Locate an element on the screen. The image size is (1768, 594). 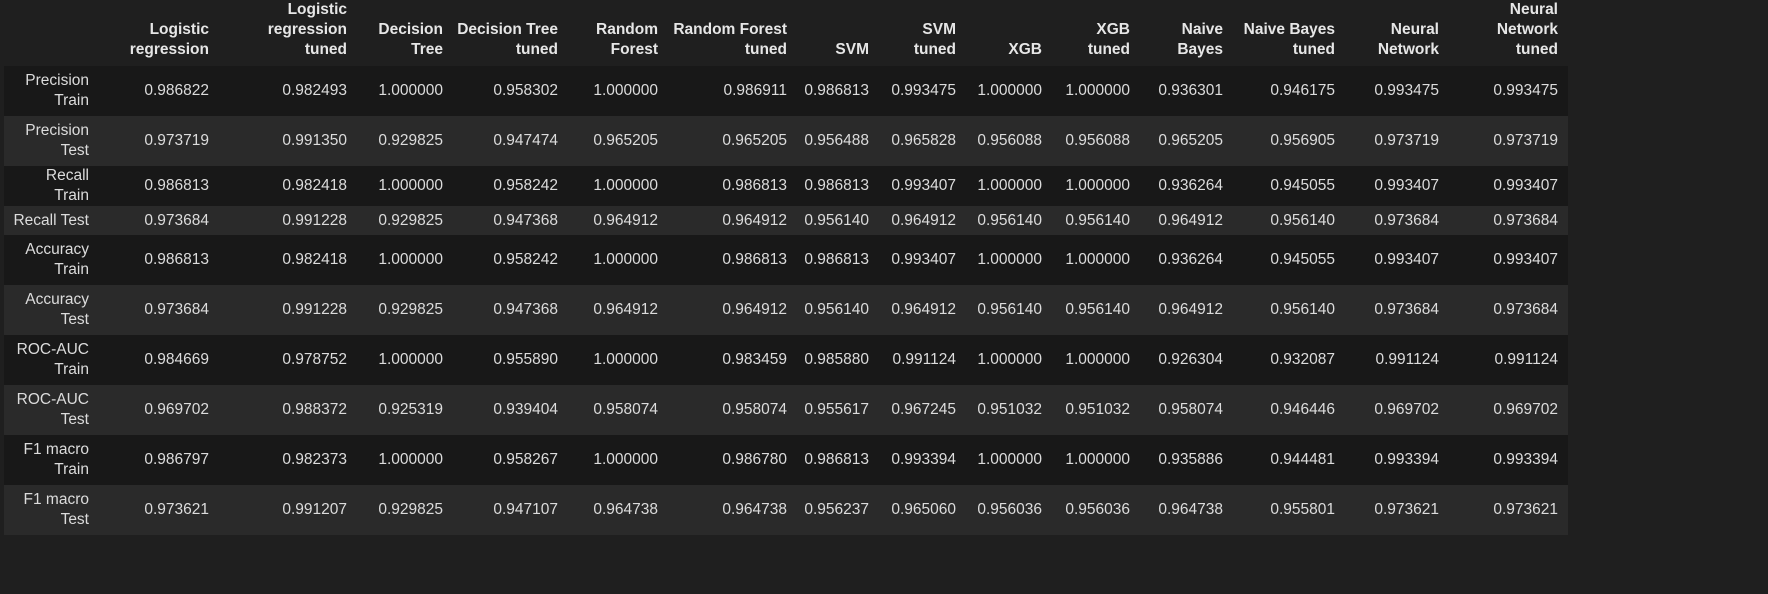
metric-value-cell: 0.982373 is located at coordinates (288, 460).